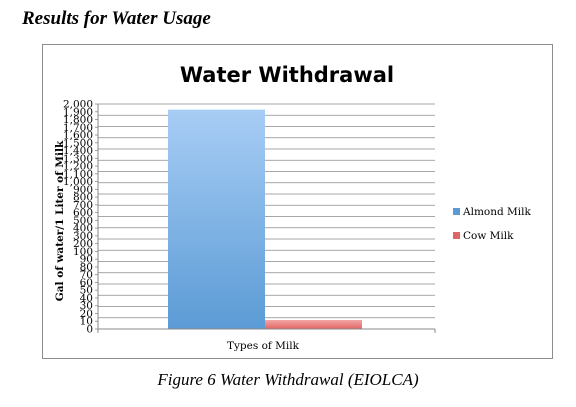 The height and width of the screenshot is (407, 576). What do you see at coordinates (86, 298) in the screenshot?
I see `y-tick-label: 40` at bounding box center [86, 298].